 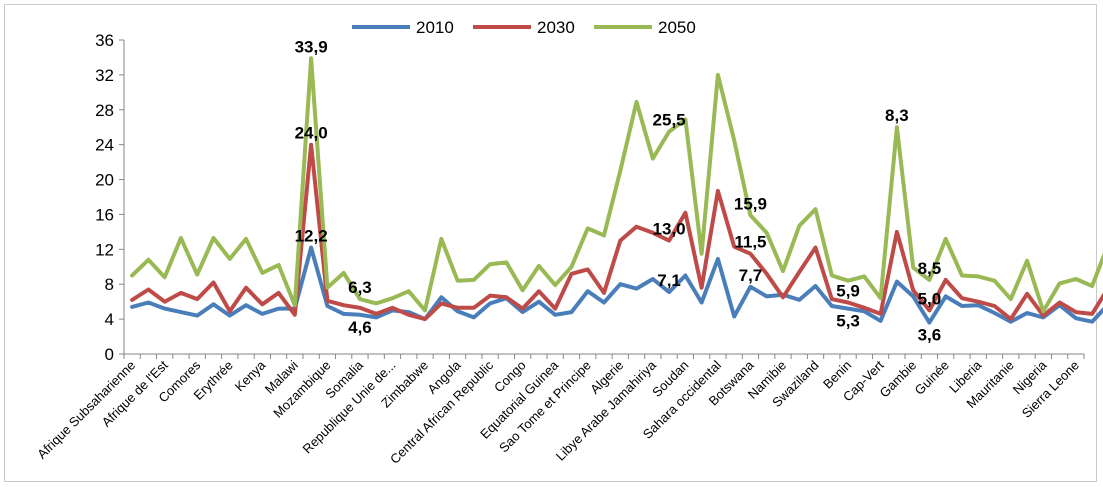 I want to click on data-label: 5,0, so click(x=930, y=298).